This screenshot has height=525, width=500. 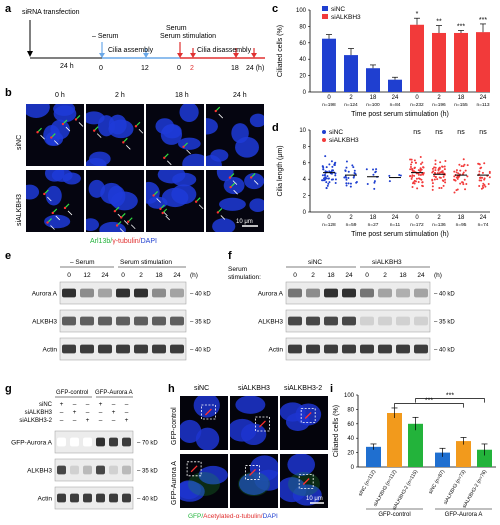 I want to click on inset-box, so click(x=306, y=481).